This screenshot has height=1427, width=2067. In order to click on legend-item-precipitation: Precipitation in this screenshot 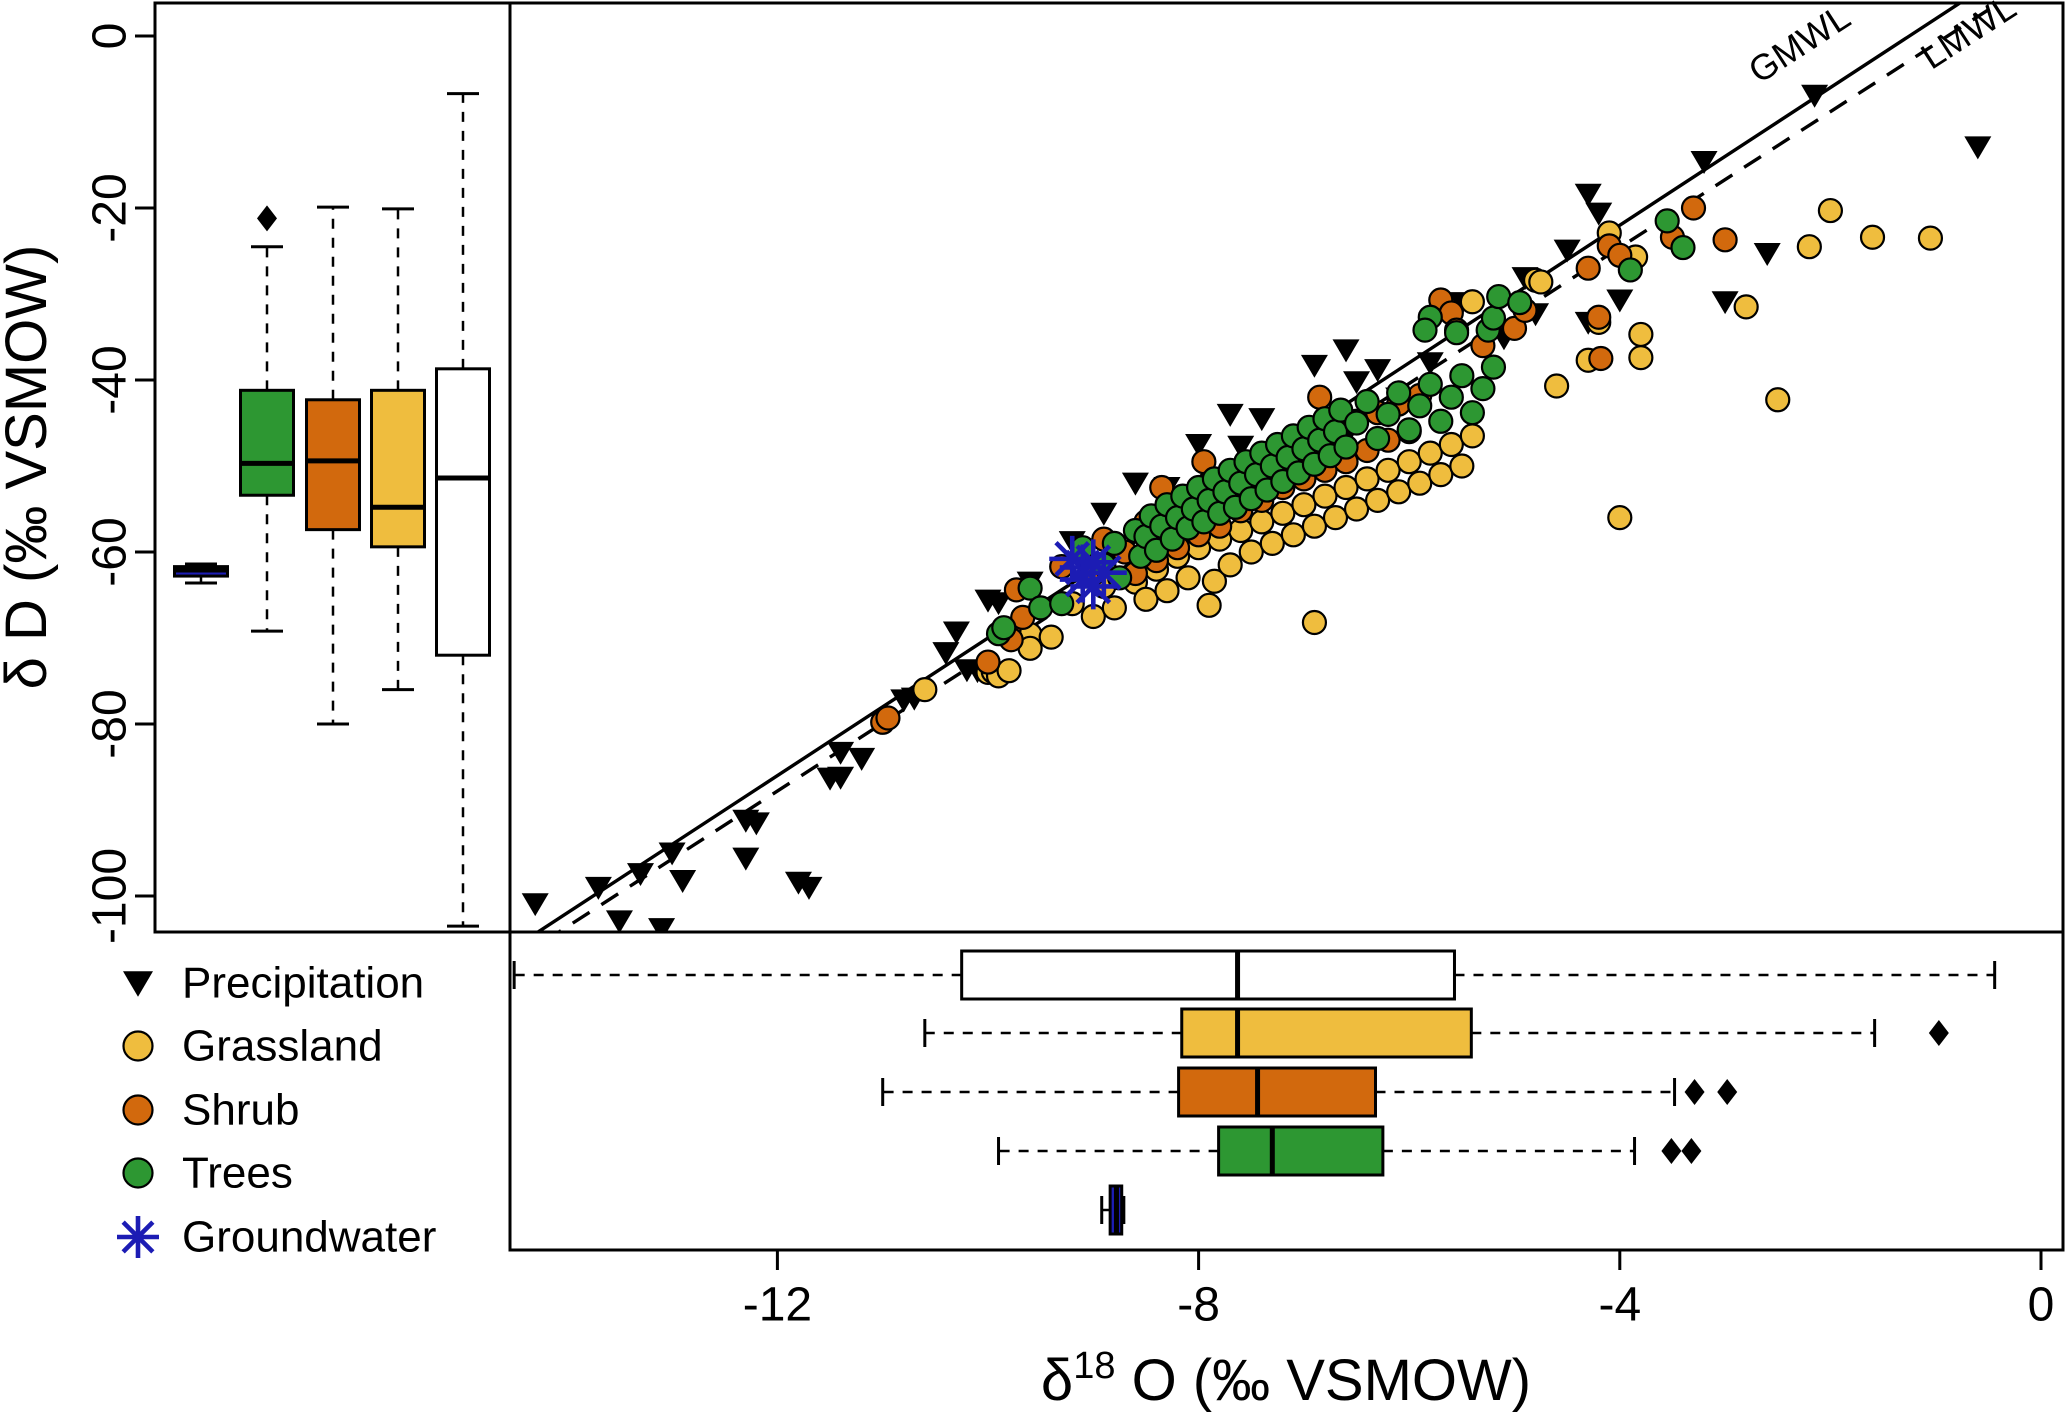, I will do `click(273, 983)`.